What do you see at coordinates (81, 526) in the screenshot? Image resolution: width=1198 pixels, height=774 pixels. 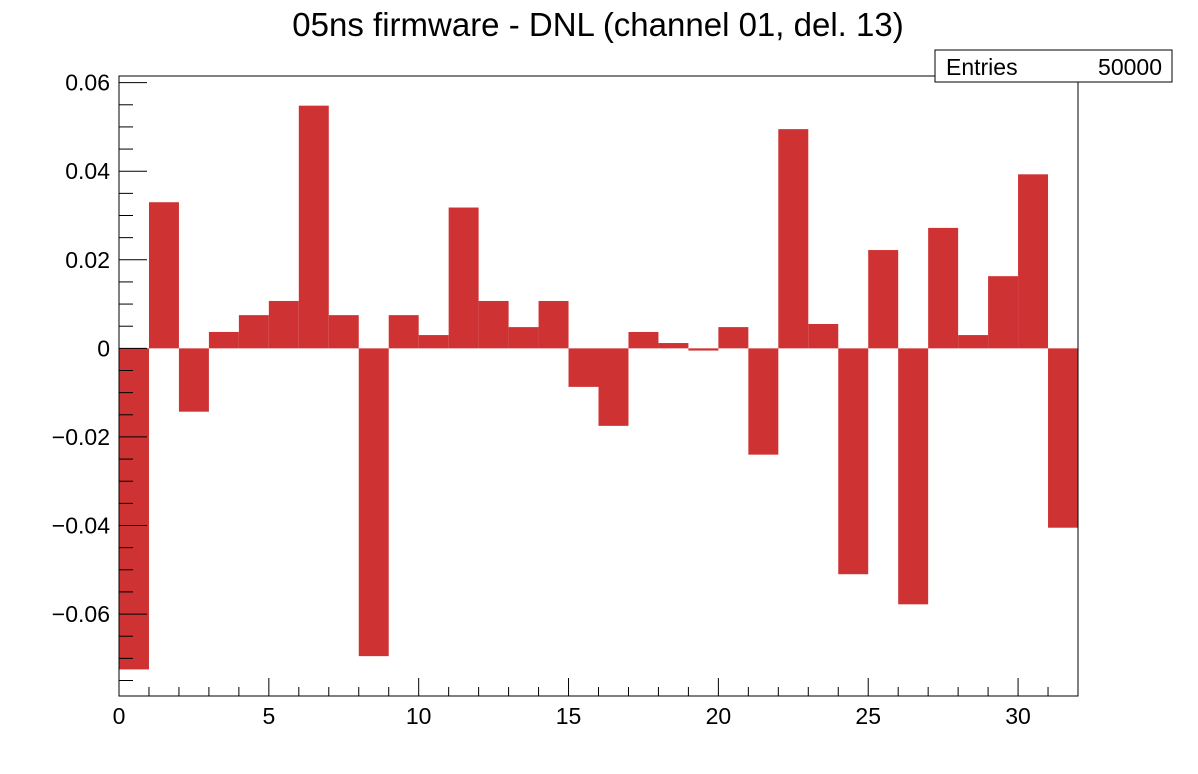 I see `y-tick-label-1: −0.04` at bounding box center [81, 526].